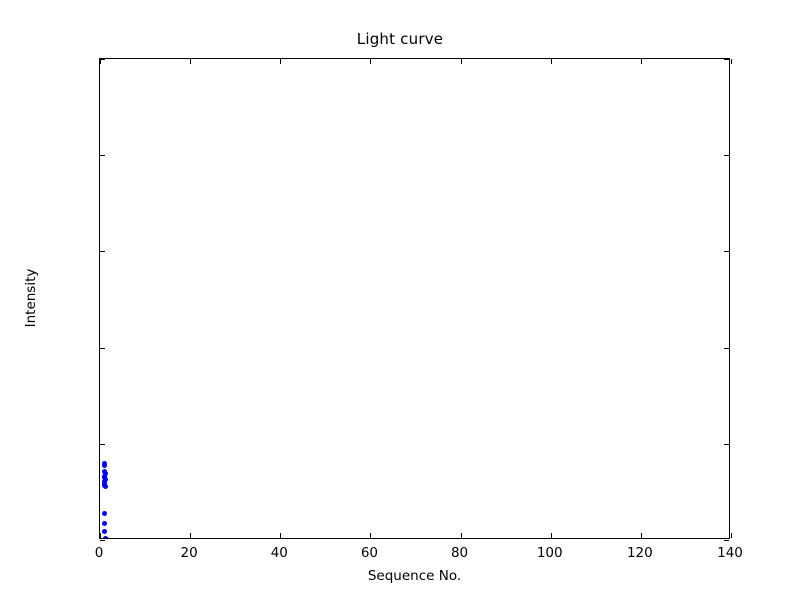 This screenshot has width=800, height=600. What do you see at coordinates (369, 553) in the screenshot?
I see `x-tick-label: 60` at bounding box center [369, 553].